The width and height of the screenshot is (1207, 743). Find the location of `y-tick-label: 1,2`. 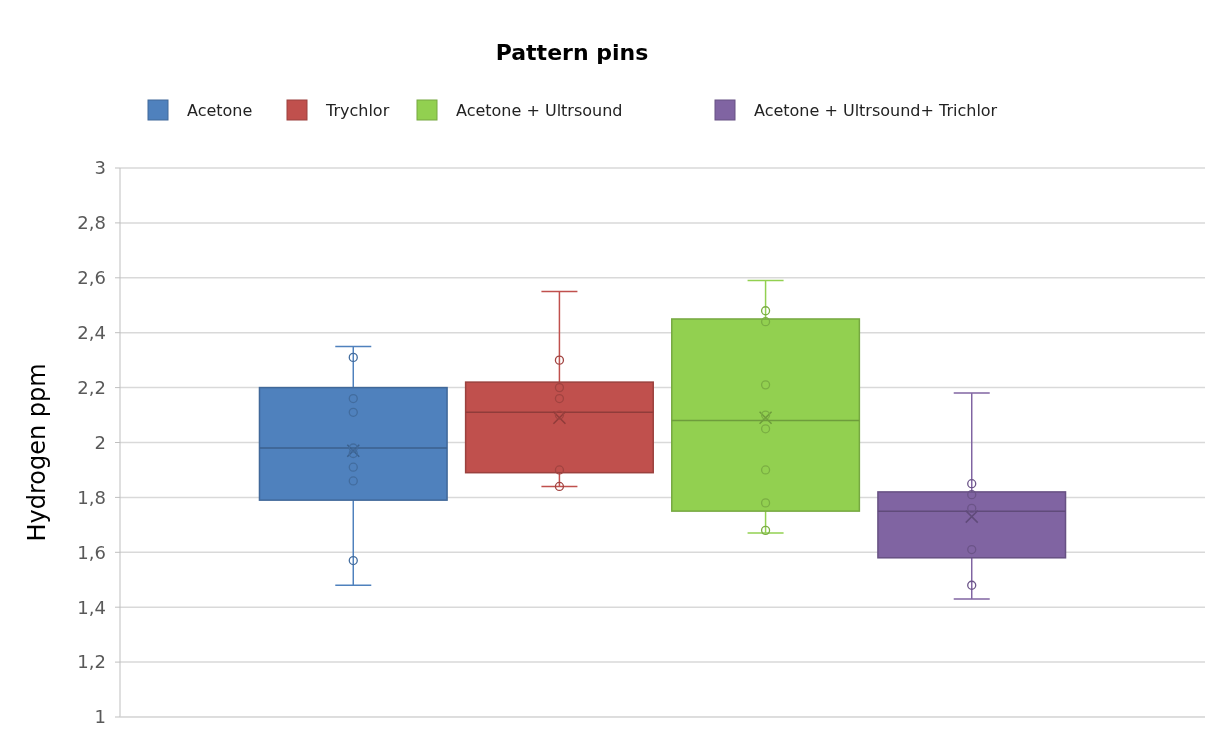

y-tick-label: 1,2 is located at coordinates (91, 662).